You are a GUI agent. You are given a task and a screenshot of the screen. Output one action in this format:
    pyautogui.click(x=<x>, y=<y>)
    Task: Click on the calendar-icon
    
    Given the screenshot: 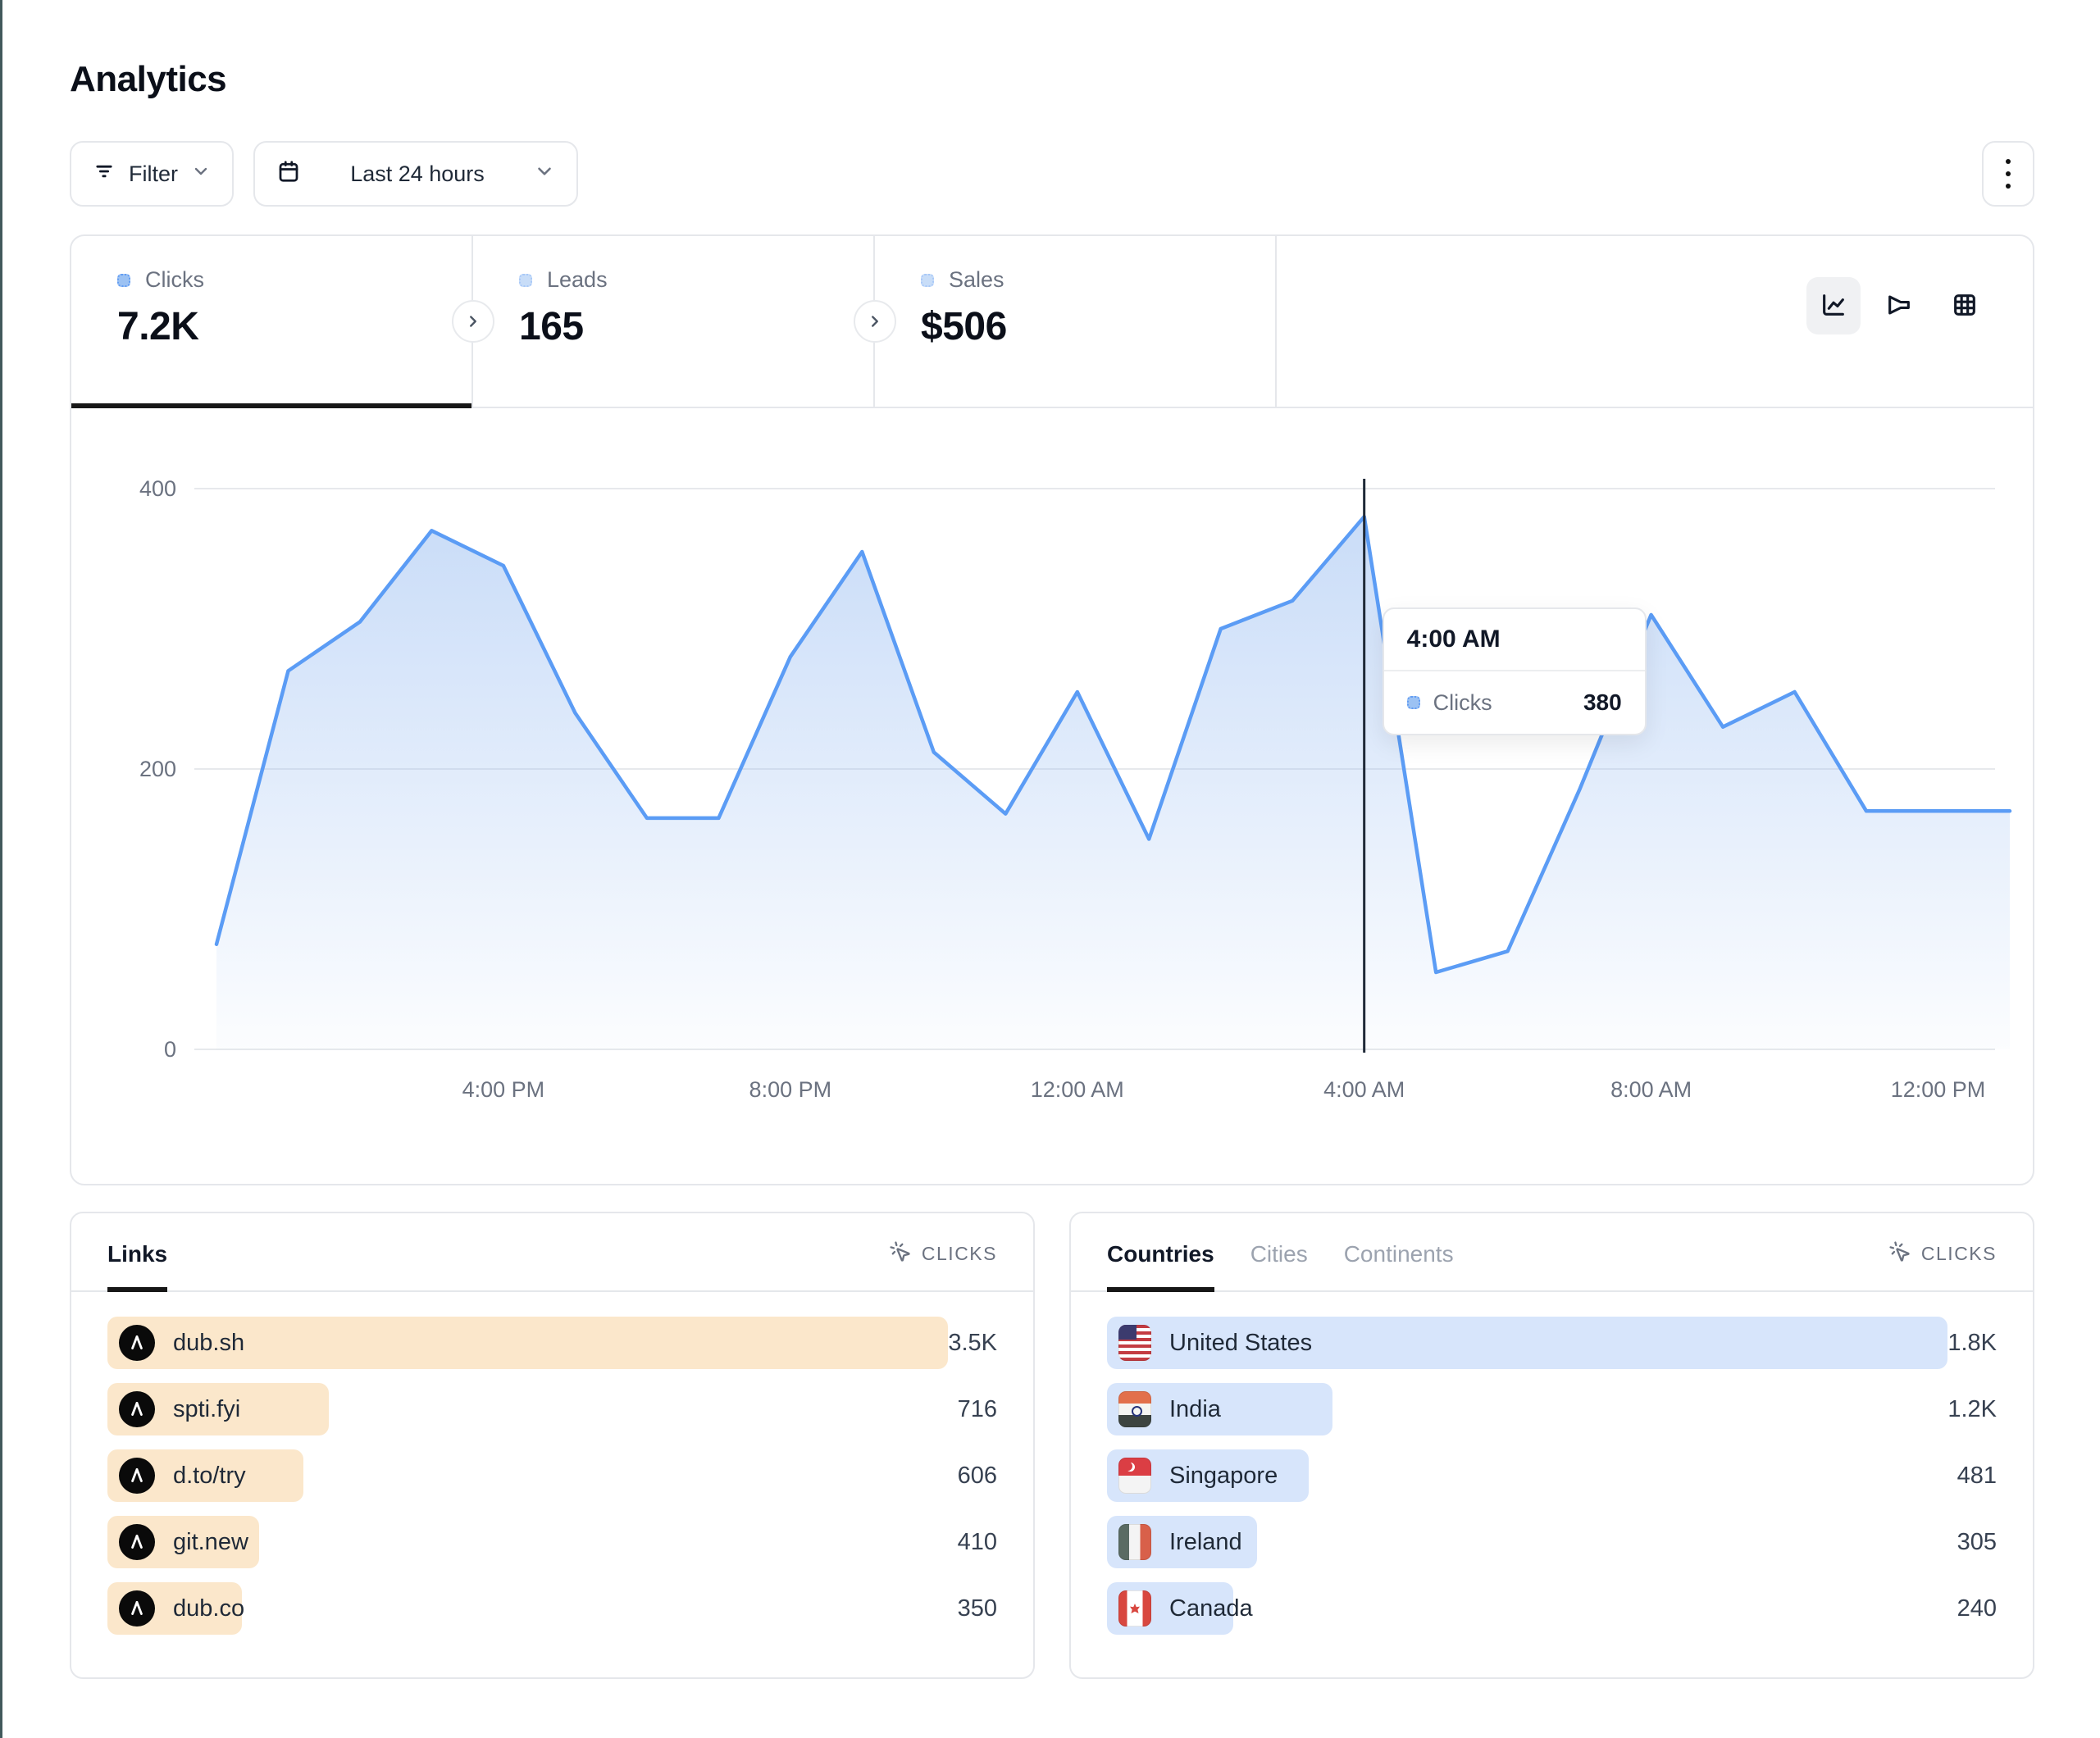 What is the action you would take?
    pyautogui.click(x=288, y=174)
    